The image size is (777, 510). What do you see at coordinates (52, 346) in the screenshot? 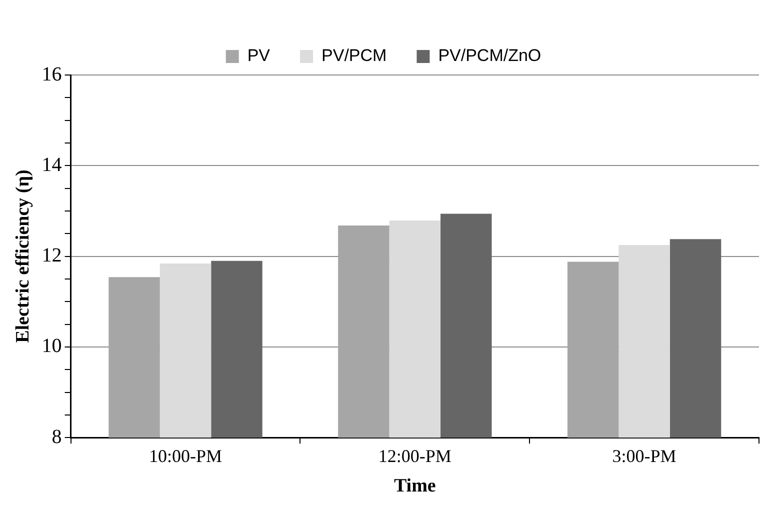
I see `y-tick-label: 10` at bounding box center [52, 346].